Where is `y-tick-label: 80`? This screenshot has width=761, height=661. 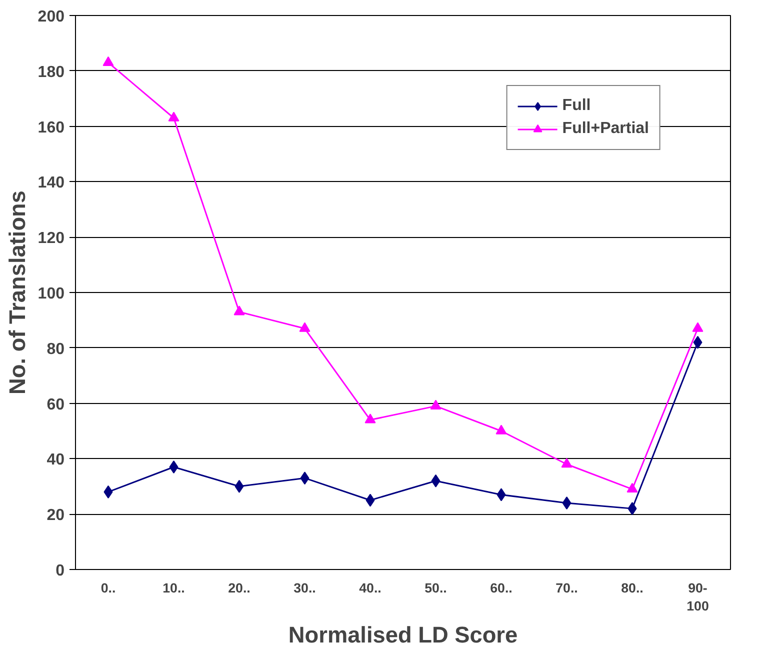
y-tick-label: 80 is located at coordinates (55, 349).